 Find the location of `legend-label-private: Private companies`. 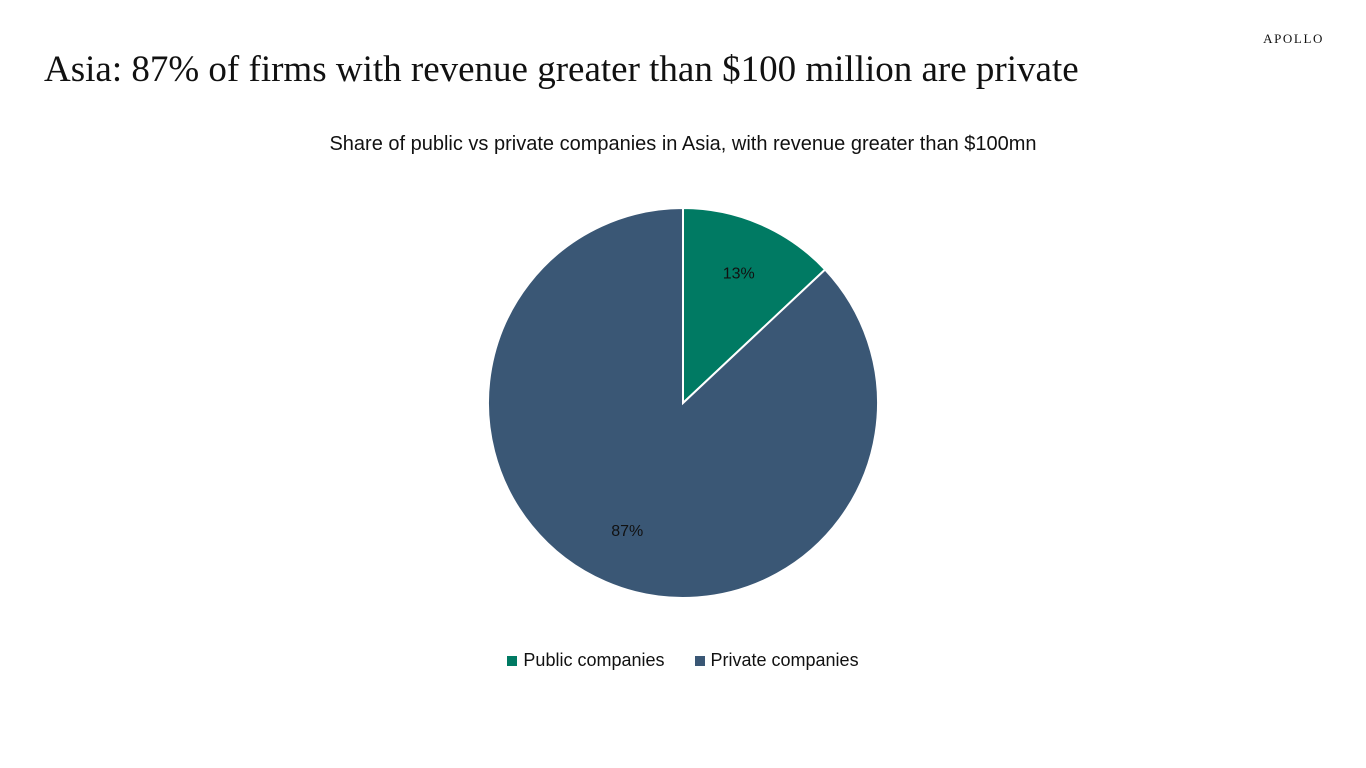

legend-label-private: Private companies is located at coordinates (784, 660).